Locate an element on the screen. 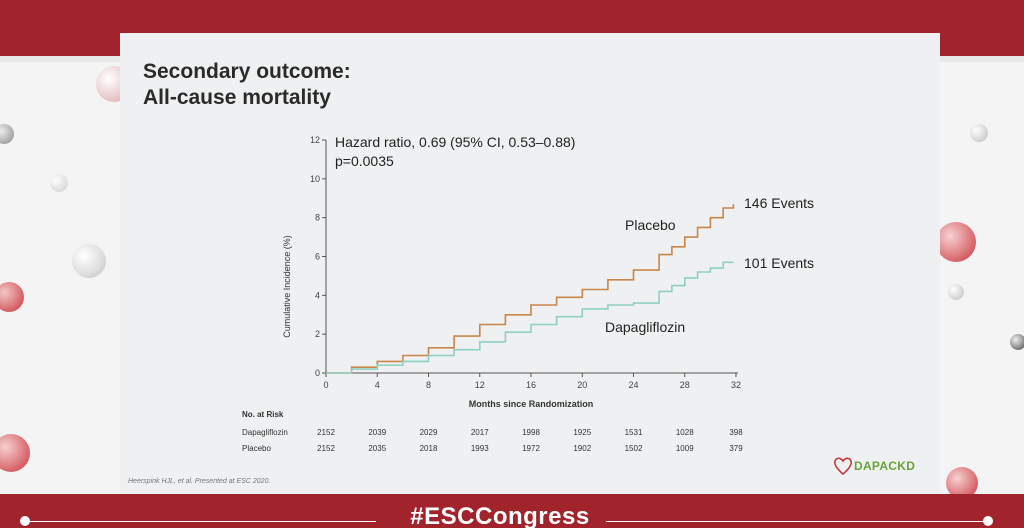 This screenshot has width=1024, height=531. risk-table-cell: 398 is located at coordinates (736, 432).